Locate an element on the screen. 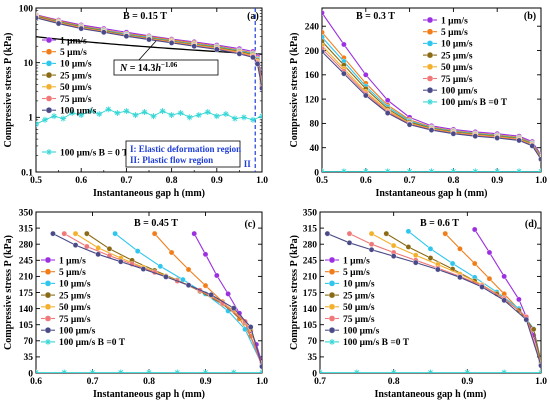  y-tick-label: 35 is located at coordinates (29, 358).